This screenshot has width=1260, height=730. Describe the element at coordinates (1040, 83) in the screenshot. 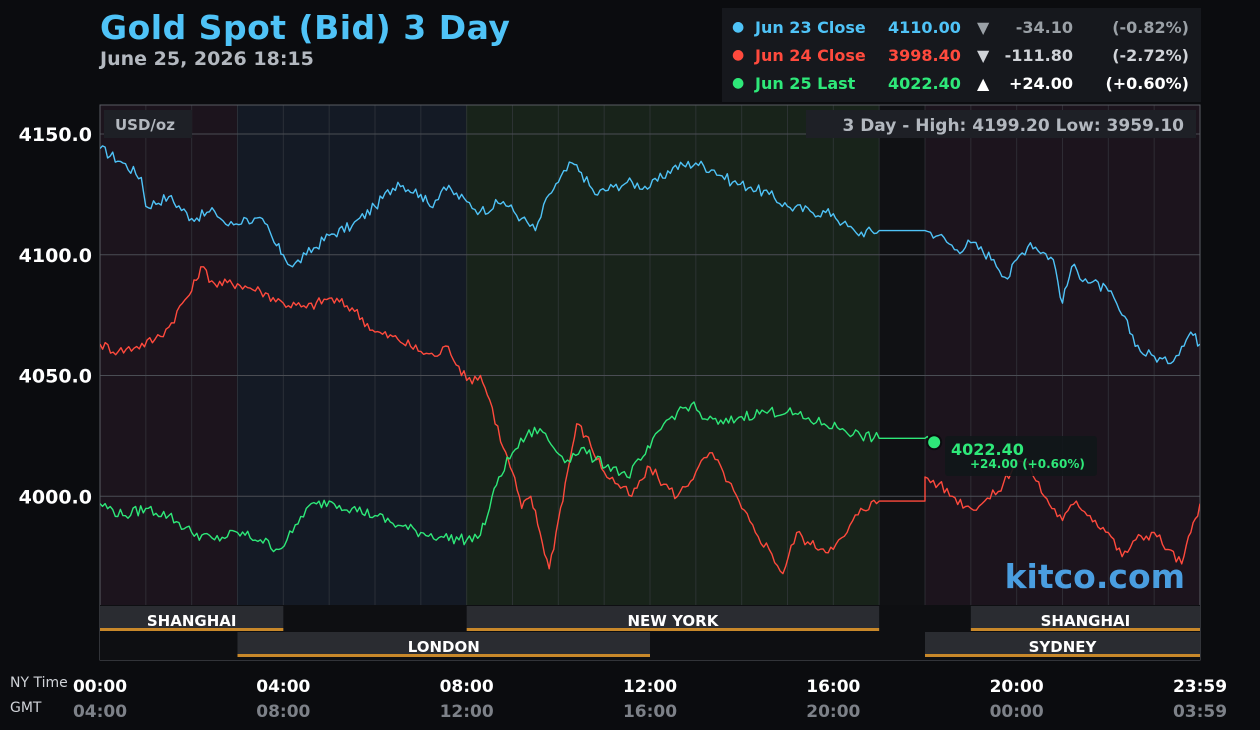

I see `legend-change: +24.00` at that location.